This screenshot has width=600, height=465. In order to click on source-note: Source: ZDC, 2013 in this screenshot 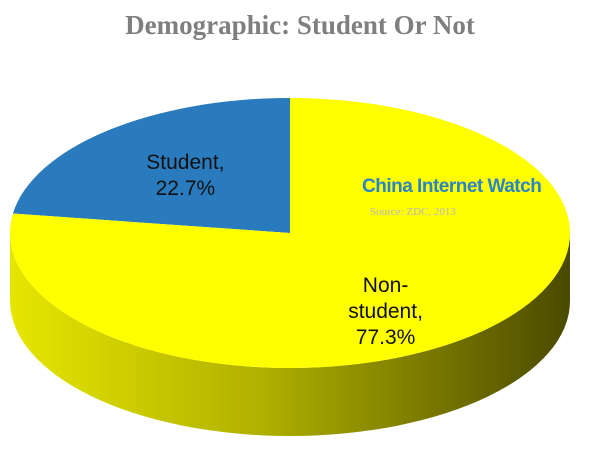, I will do `click(413, 212)`.